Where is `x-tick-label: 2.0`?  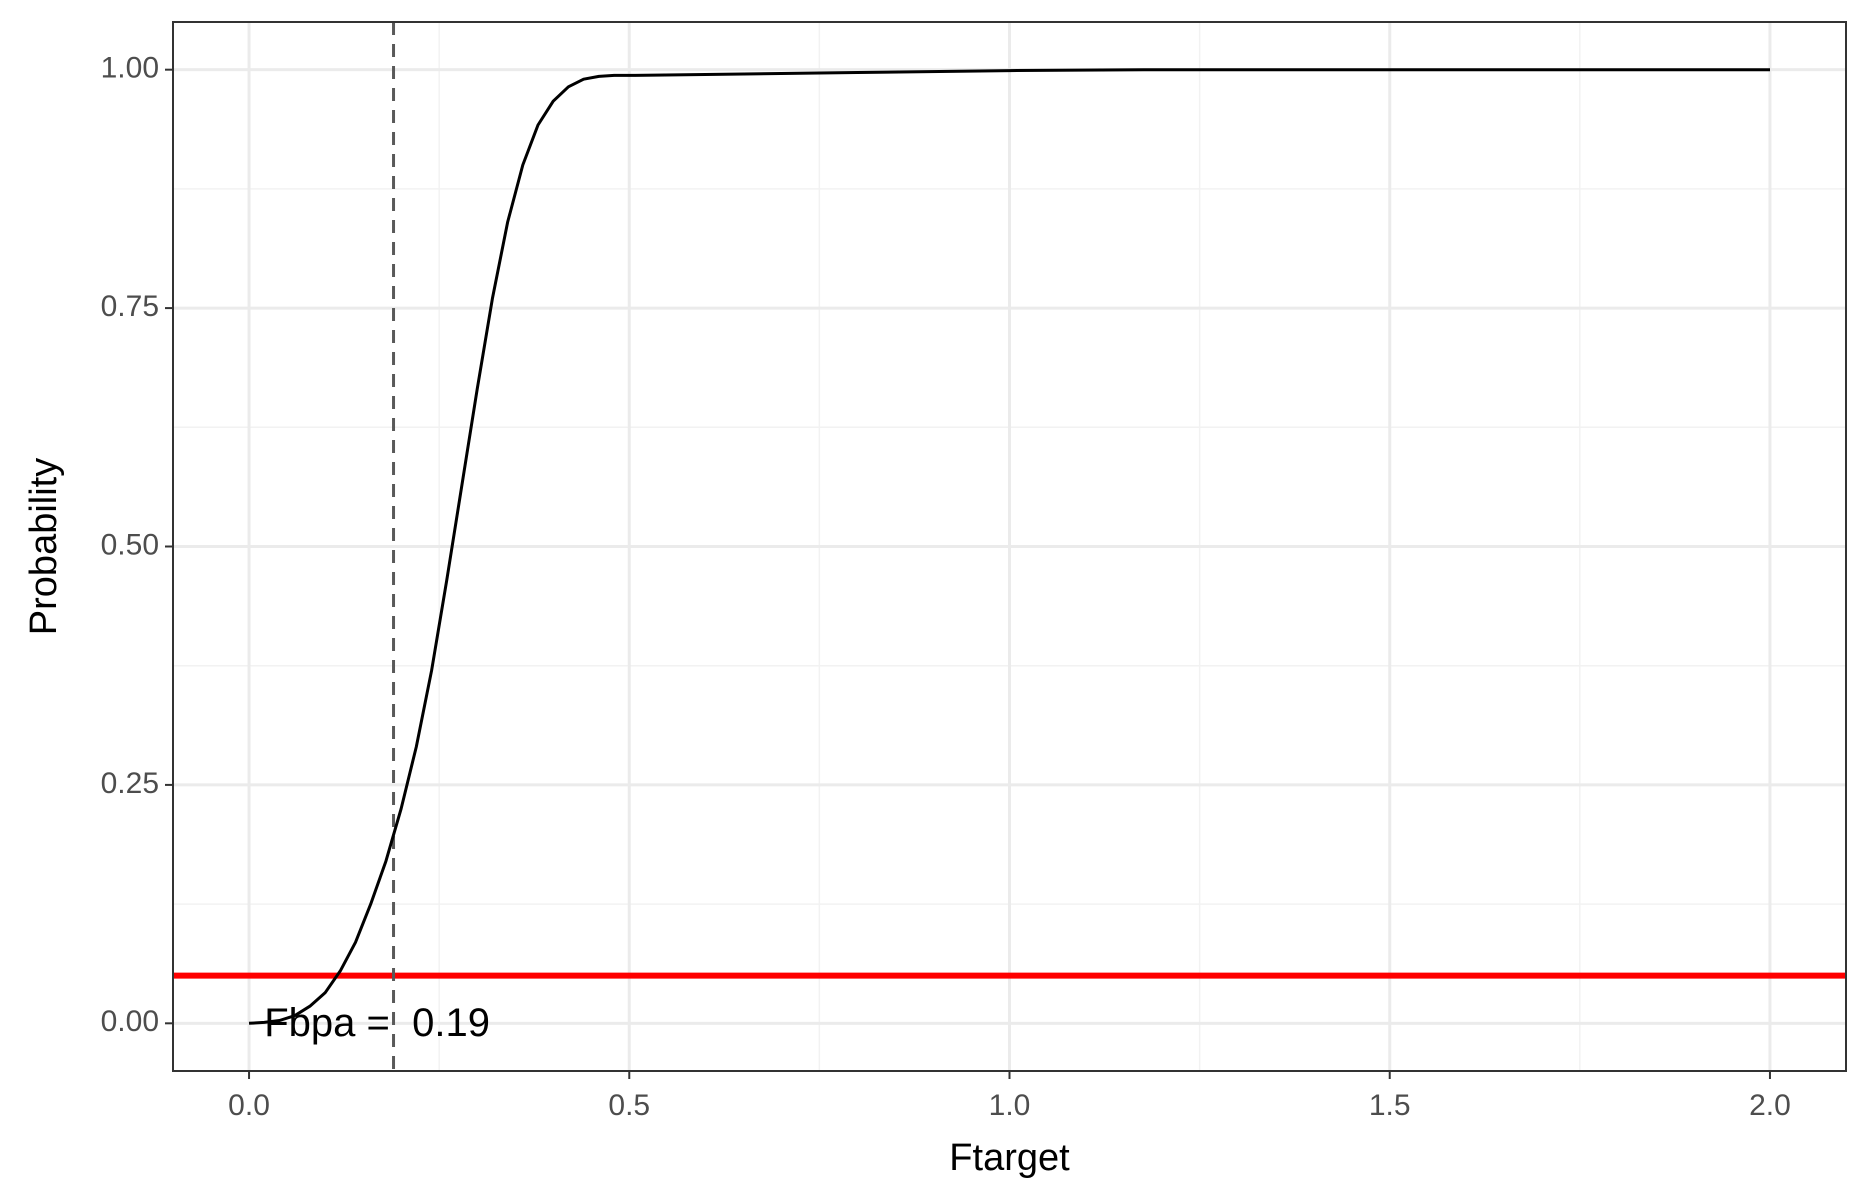
x-tick-label: 2.0 is located at coordinates (1770, 1105).